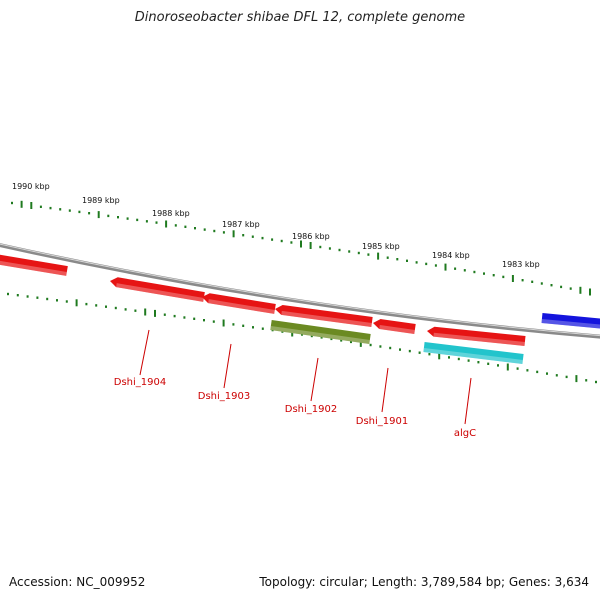 The width and height of the screenshot is (600, 600). Describe the element at coordinates (171, 213) in the screenshot. I see `scale-label: 1988 kbp` at that location.